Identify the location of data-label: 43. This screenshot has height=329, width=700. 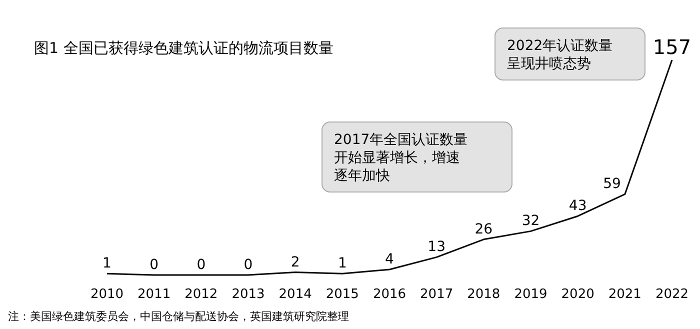
(577, 206).